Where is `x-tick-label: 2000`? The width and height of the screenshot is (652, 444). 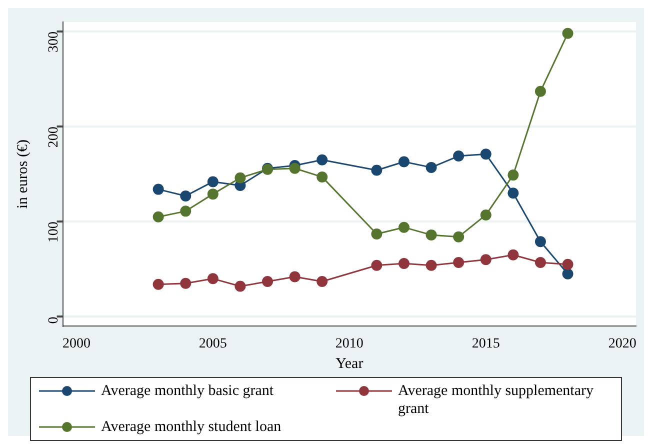 x-tick-label: 2000 is located at coordinates (76, 344).